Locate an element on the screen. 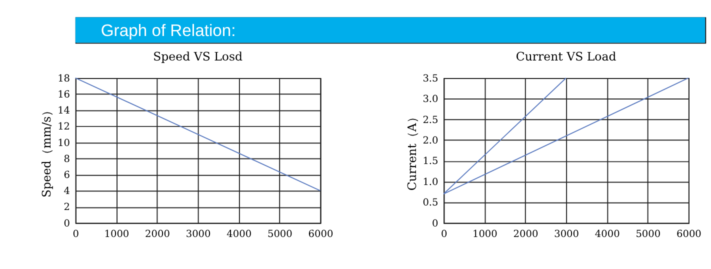  y-tick-label: 18 is located at coordinates (64, 78).